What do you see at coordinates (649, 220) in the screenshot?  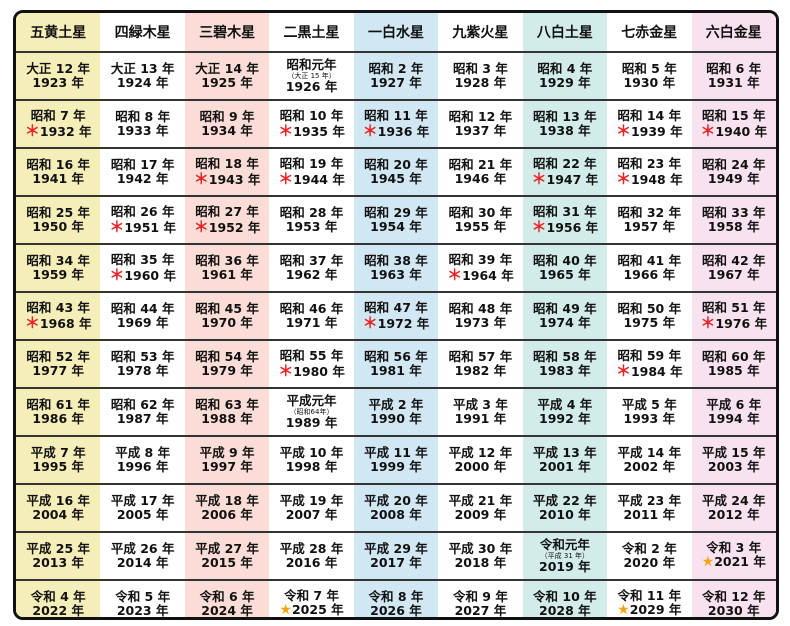 I see `year-cell: 昭和 32 年 1957 年` at bounding box center [649, 220].